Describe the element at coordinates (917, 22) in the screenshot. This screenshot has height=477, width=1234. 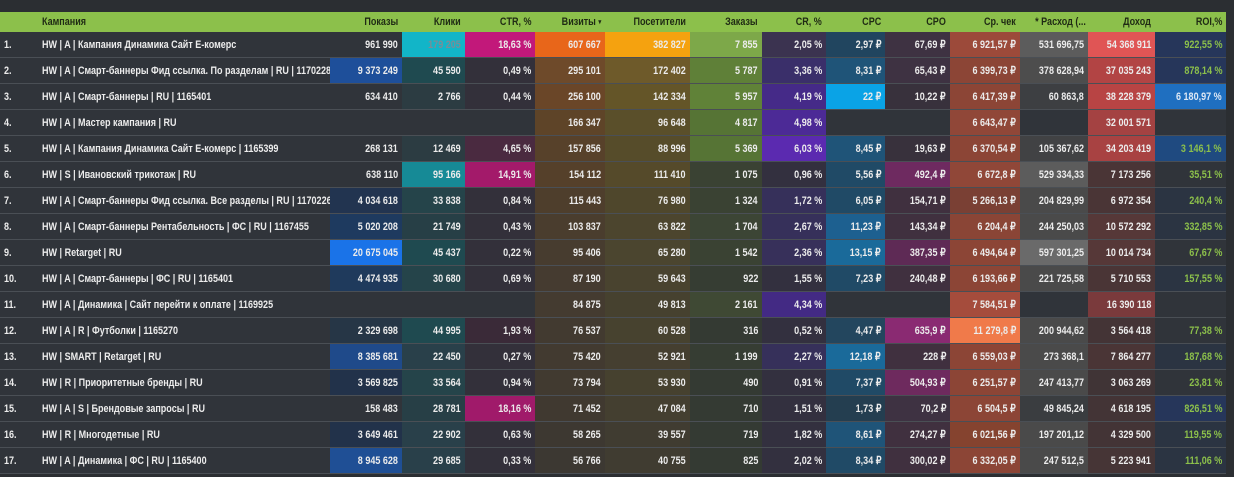
I see `header-cell: CPO` at that location.